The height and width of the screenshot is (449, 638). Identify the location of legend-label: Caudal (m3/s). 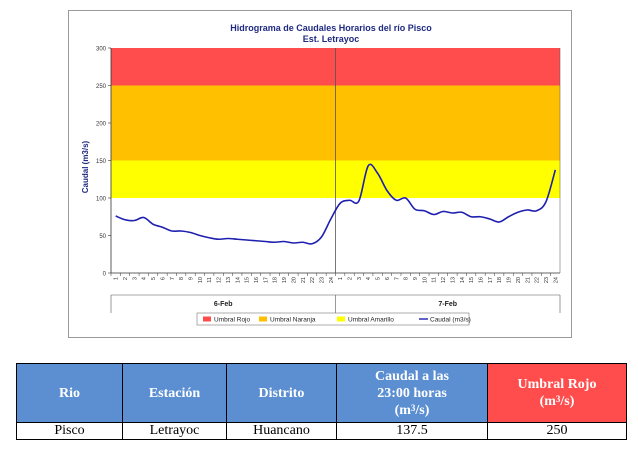
(450, 320).